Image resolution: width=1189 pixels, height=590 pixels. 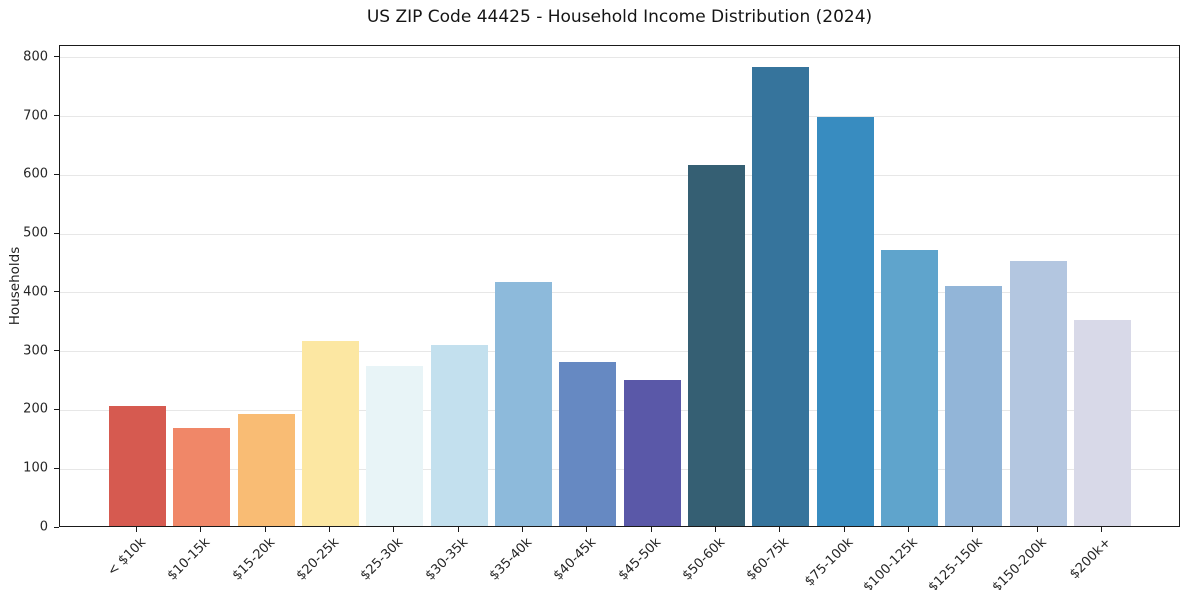 What do you see at coordinates (845, 321) in the screenshot?
I see `bar-$75-100k` at bounding box center [845, 321].